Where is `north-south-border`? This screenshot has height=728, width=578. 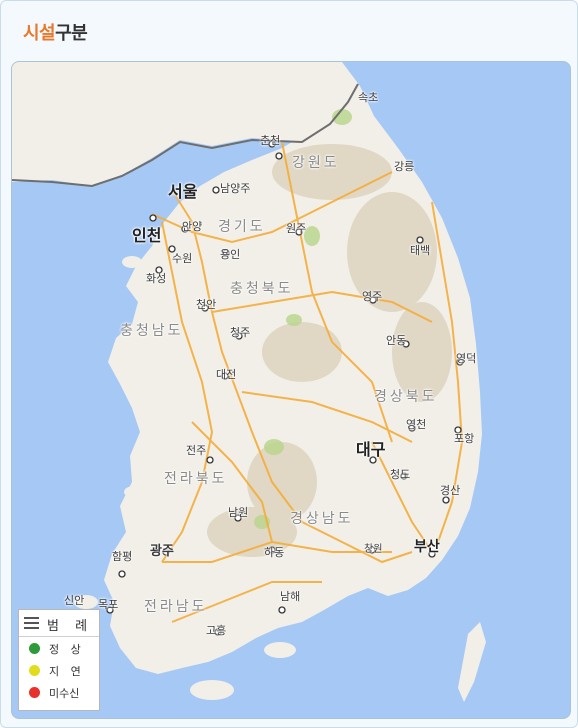
north-south-border is located at coordinates (185, 135).